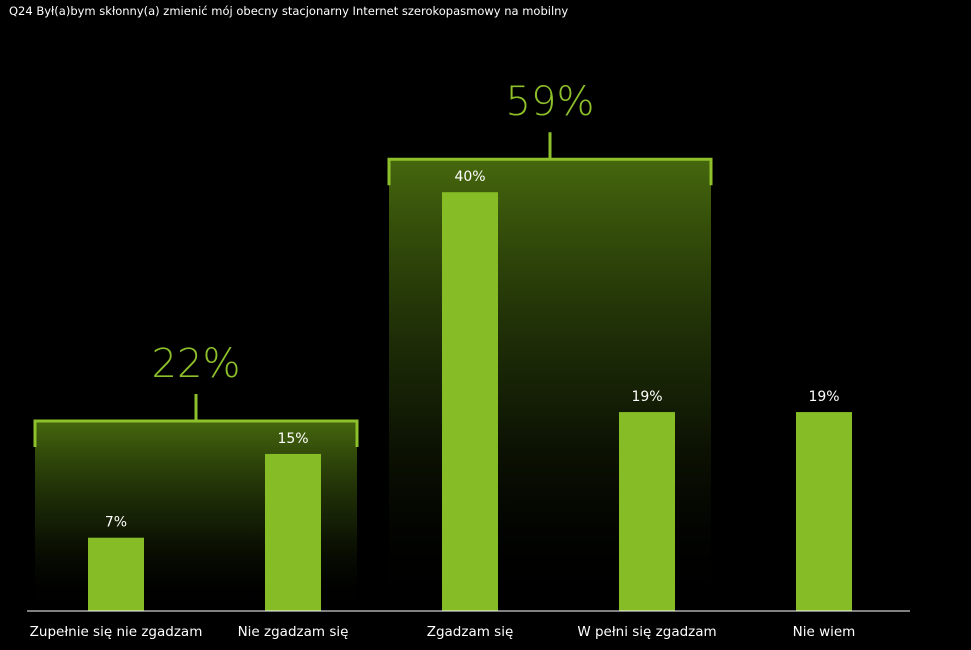 This screenshot has width=971, height=650. I want to click on category-label-4: W pełni się zgadzam, so click(646, 632).